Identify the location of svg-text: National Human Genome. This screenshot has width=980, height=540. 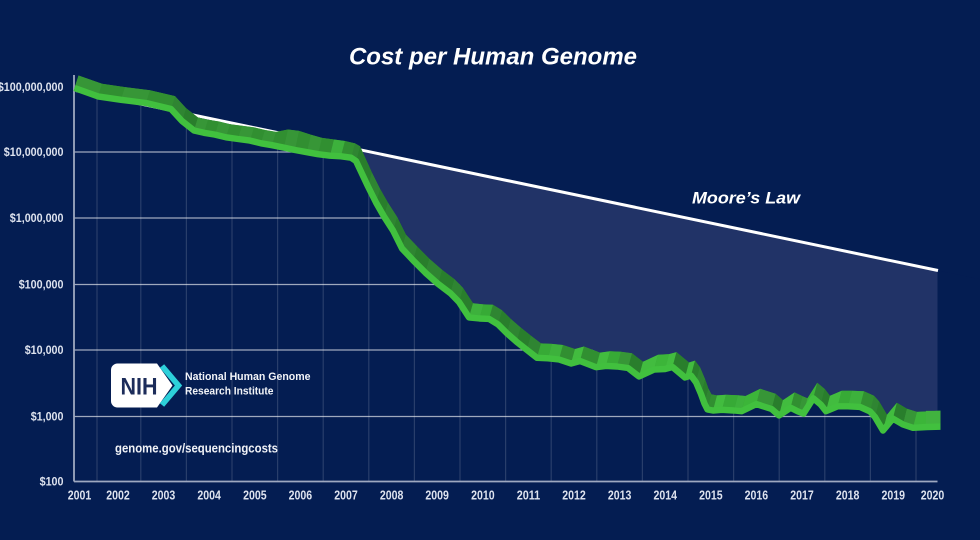
(248, 377).